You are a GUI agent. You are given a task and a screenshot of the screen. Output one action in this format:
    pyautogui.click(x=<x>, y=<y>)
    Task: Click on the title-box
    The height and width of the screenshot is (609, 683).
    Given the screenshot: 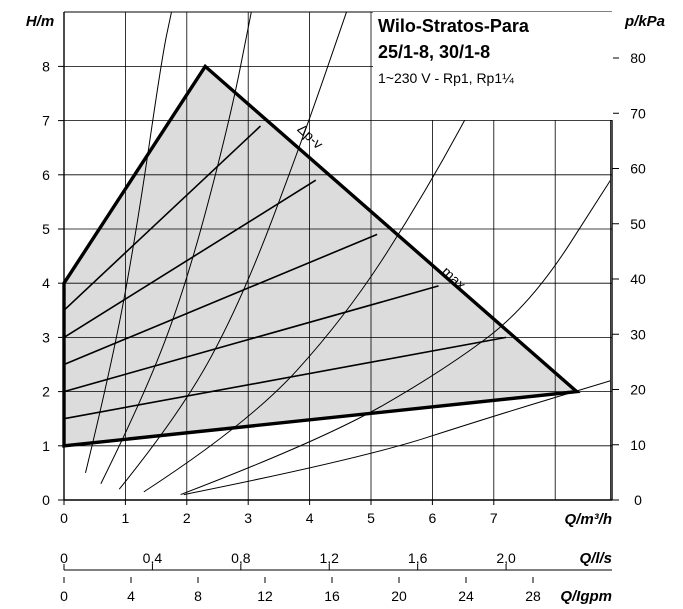 What is the action you would take?
    pyautogui.click(x=493, y=66)
    